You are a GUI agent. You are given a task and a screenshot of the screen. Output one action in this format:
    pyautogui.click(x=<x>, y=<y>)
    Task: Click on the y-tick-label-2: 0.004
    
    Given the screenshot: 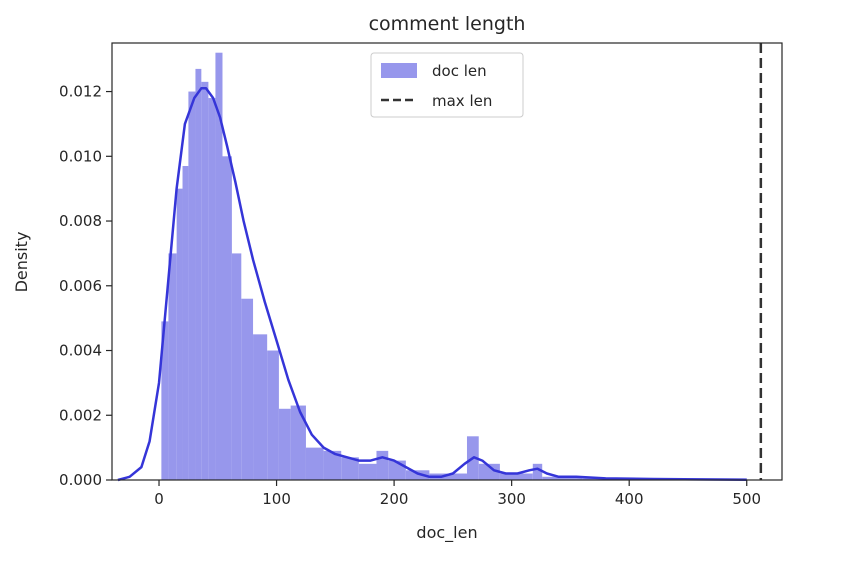 What is the action you would take?
    pyautogui.click(x=80, y=351)
    